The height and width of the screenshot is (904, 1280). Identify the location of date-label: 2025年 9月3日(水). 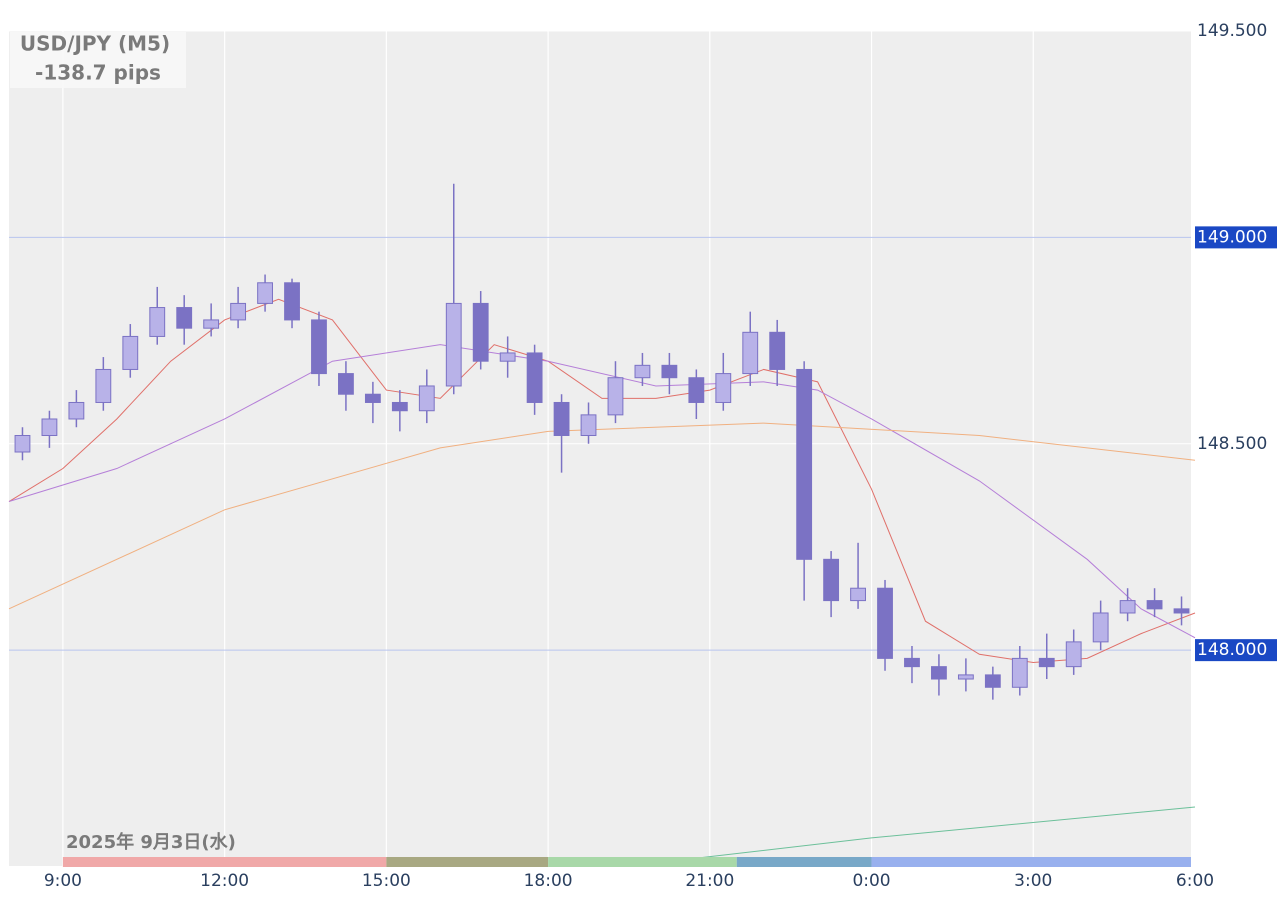
(151, 842).